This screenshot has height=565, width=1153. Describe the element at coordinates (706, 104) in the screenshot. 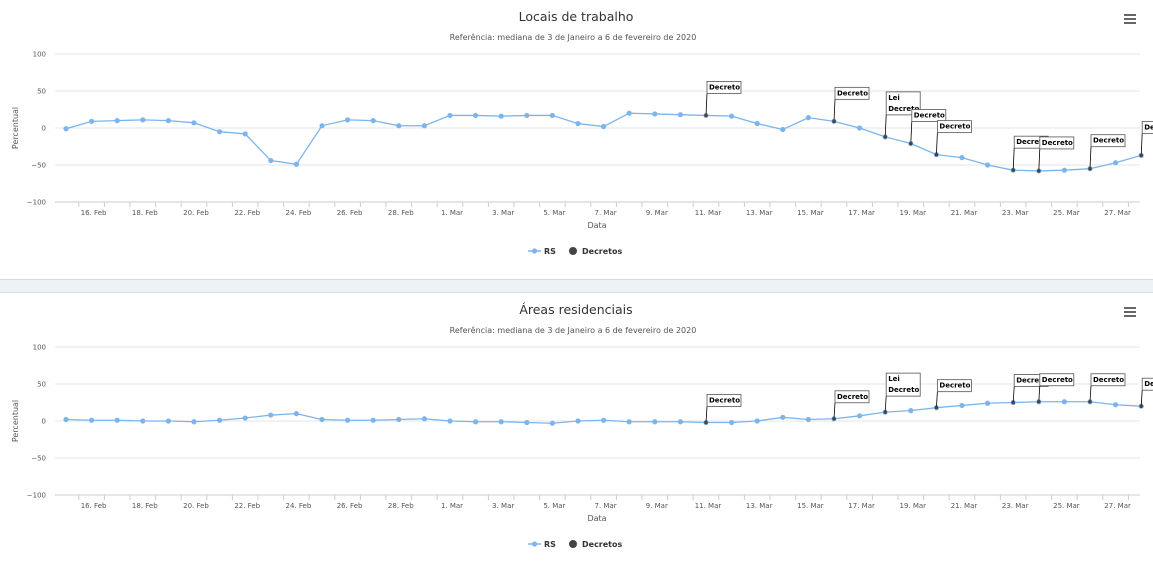

I see `decree-flag-pole` at that location.